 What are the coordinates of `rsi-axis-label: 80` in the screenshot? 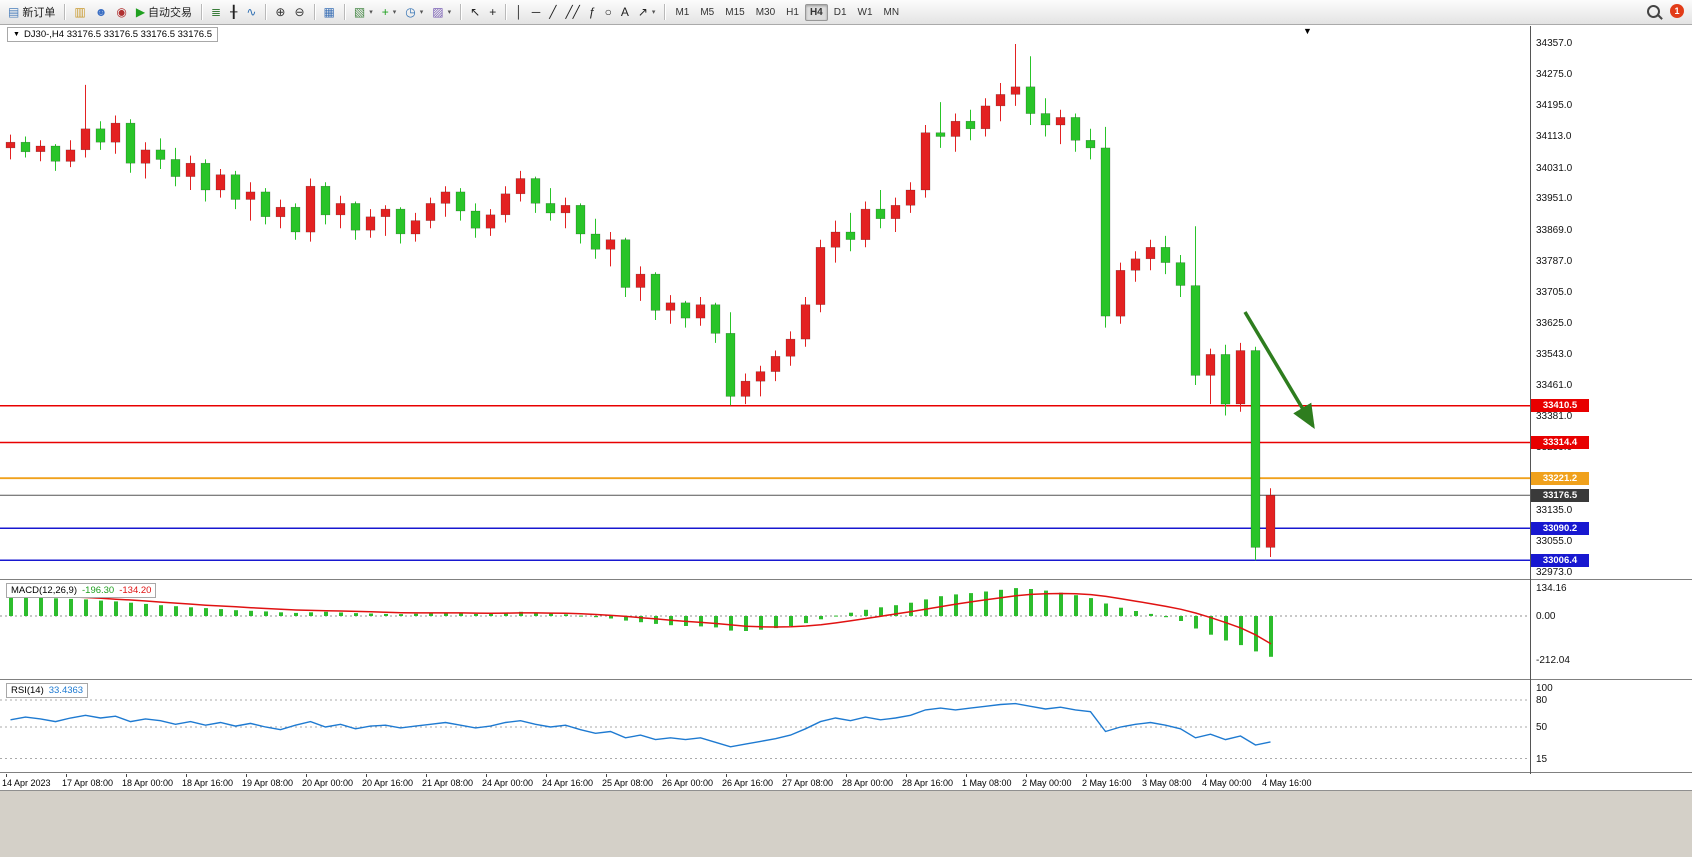 It's located at (1542, 700).